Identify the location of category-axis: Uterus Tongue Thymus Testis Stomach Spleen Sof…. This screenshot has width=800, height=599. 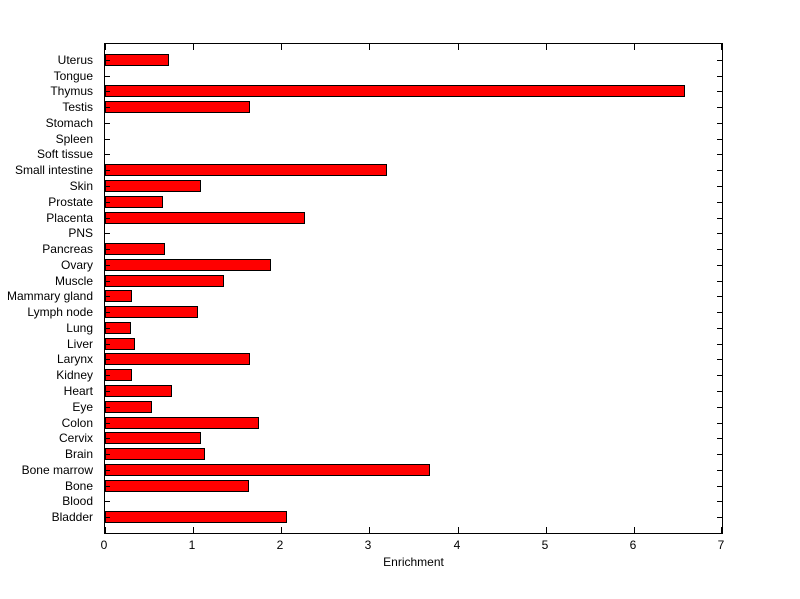
(49, 288).